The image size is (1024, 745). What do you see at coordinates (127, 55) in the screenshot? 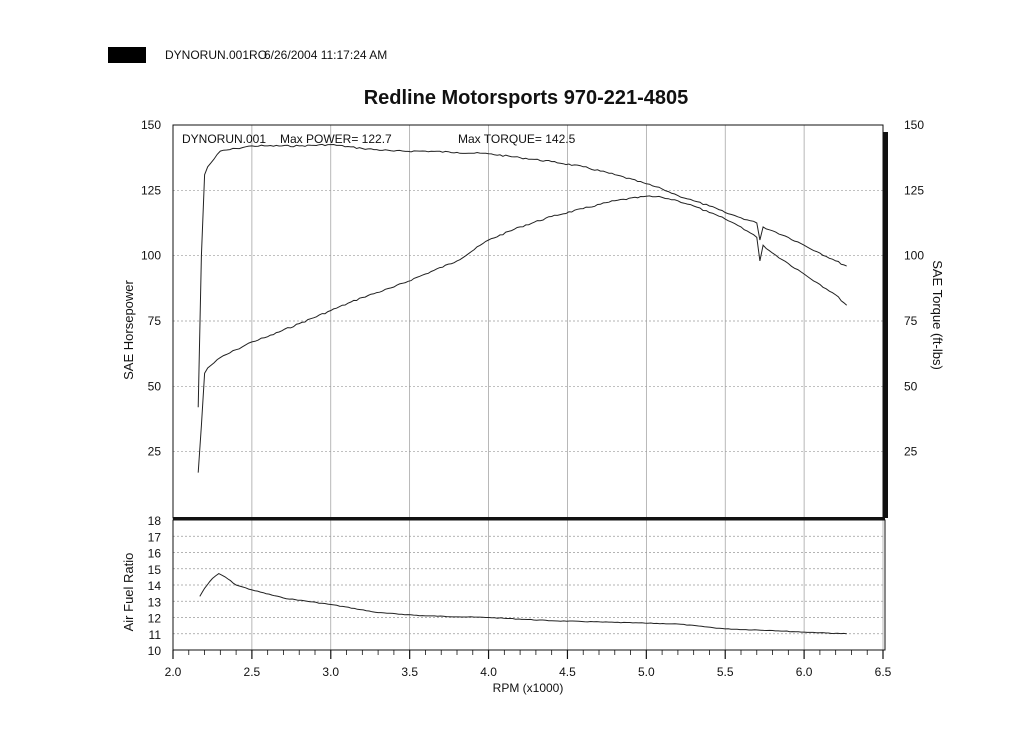
I see `header-black-block` at bounding box center [127, 55].